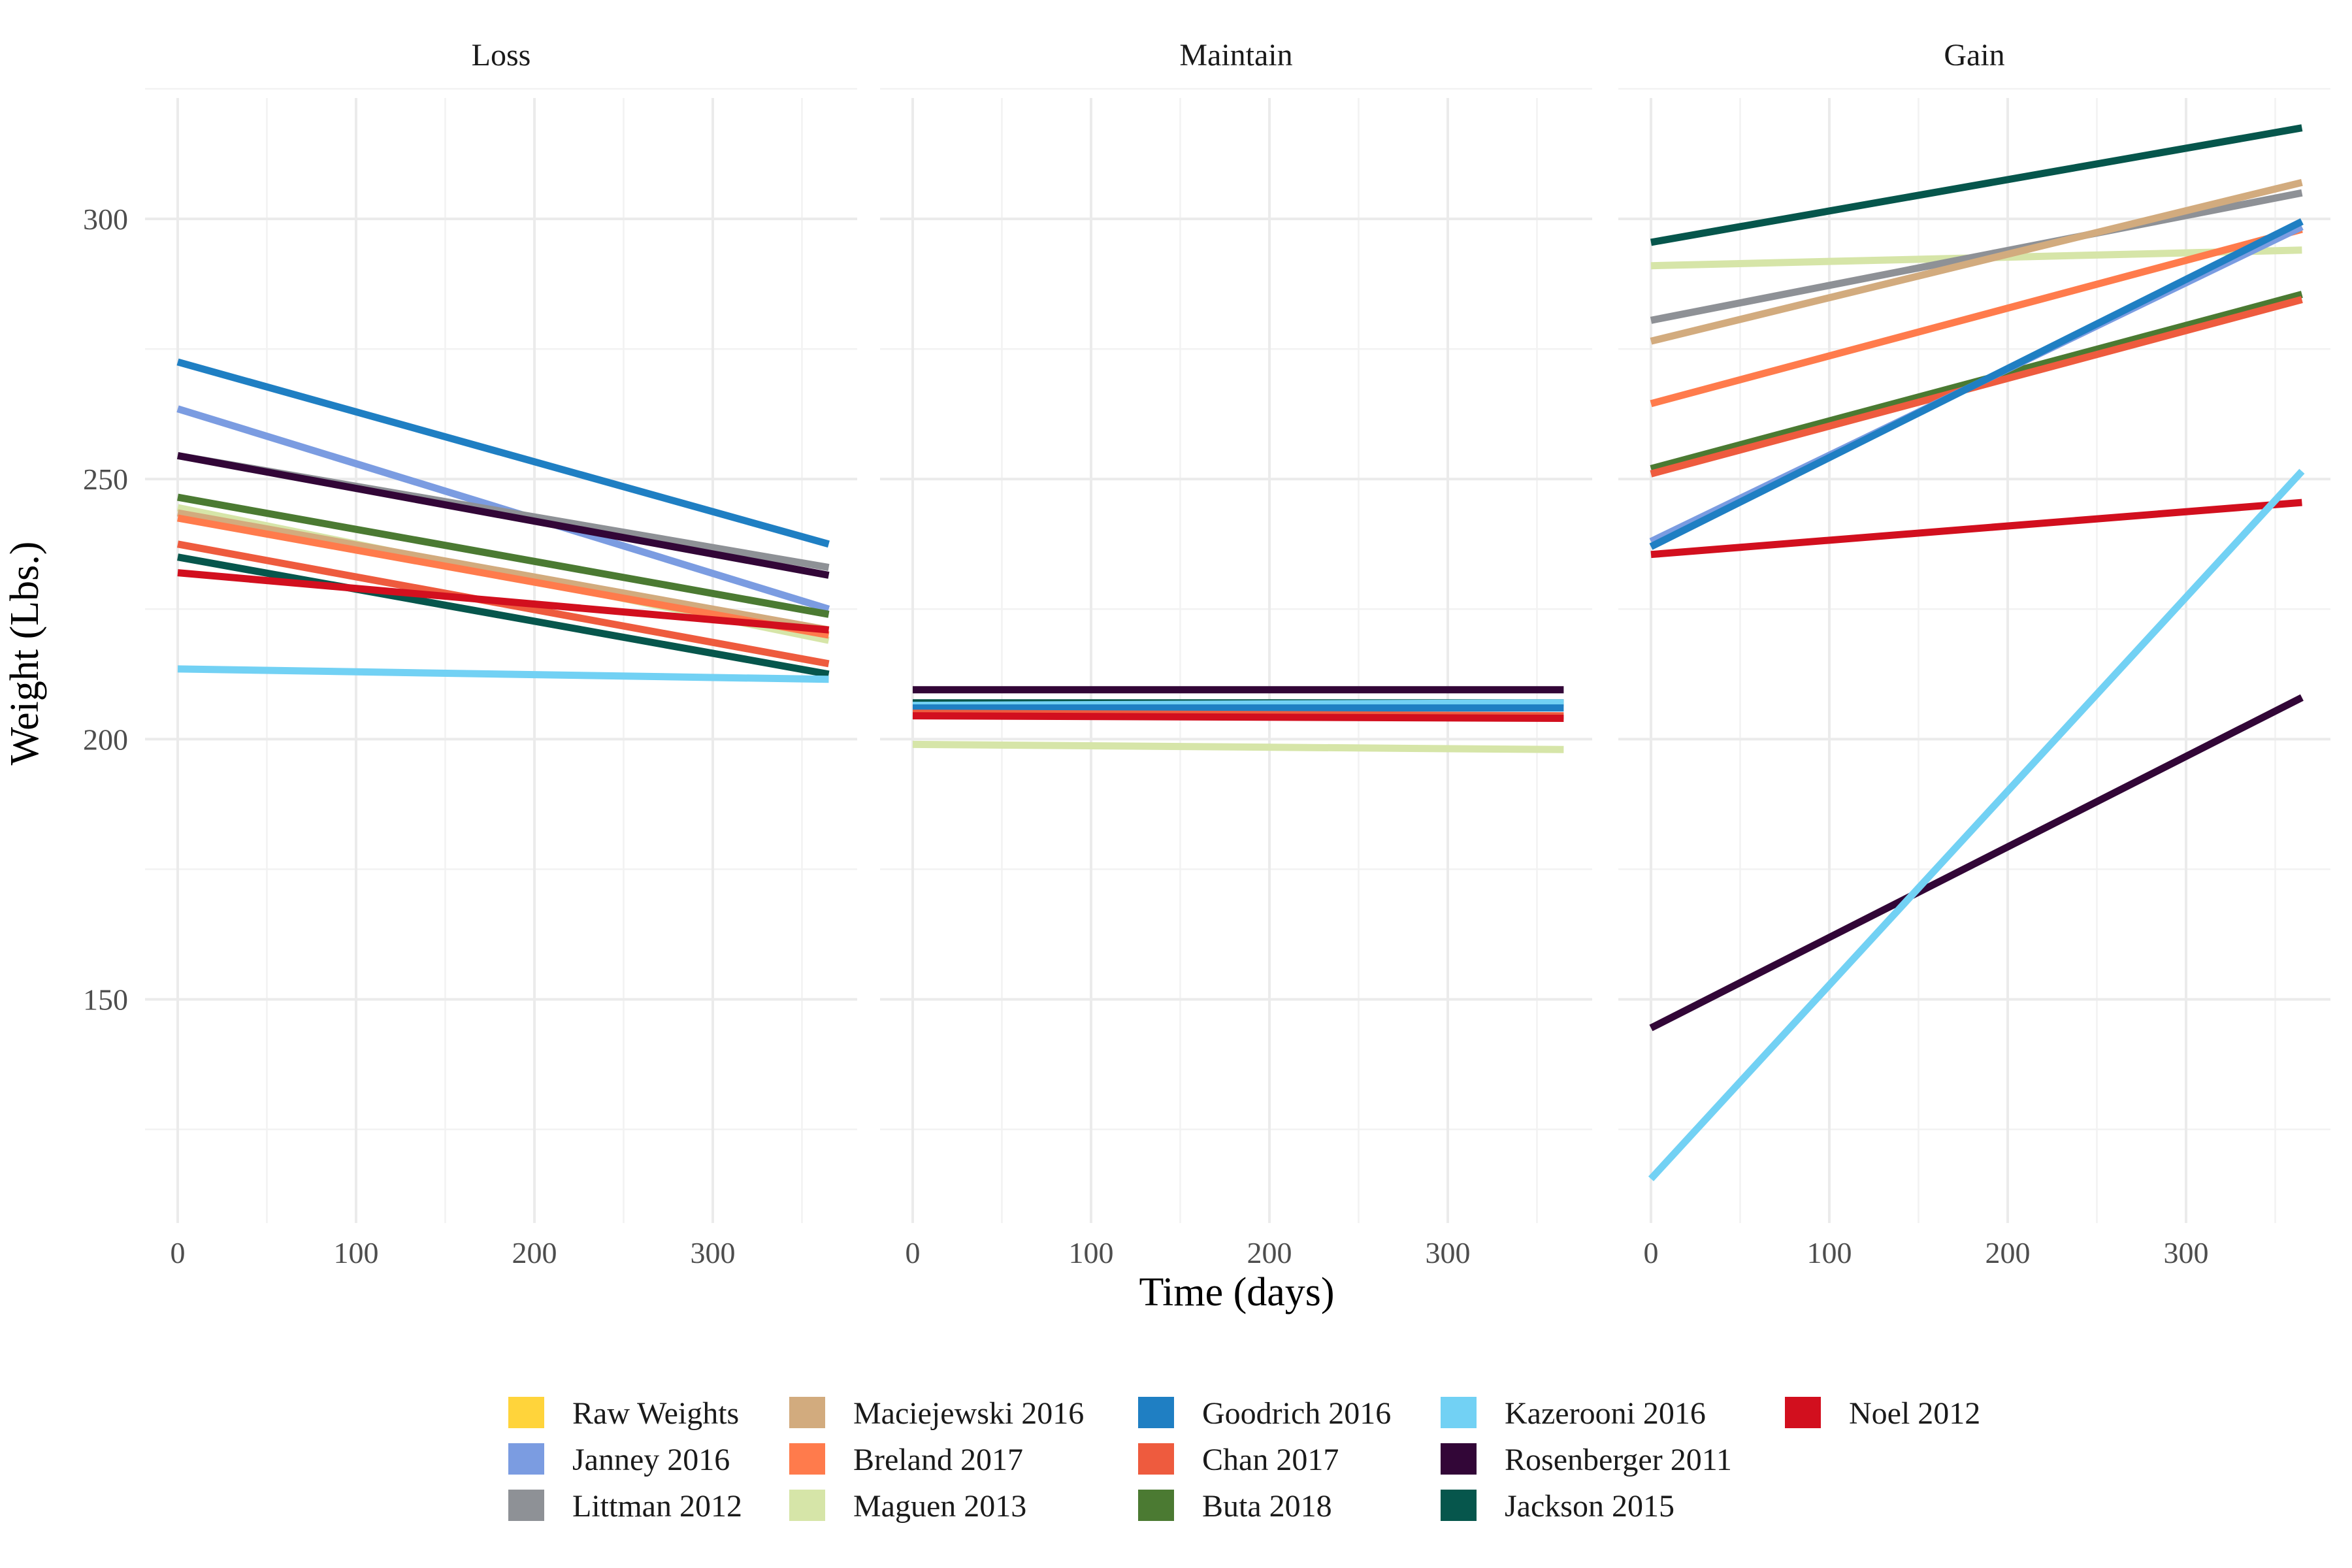 The image size is (2352, 1568). What do you see at coordinates (1296, 1413) in the screenshot?
I see `legend-label: Goodrich 2016` at bounding box center [1296, 1413].